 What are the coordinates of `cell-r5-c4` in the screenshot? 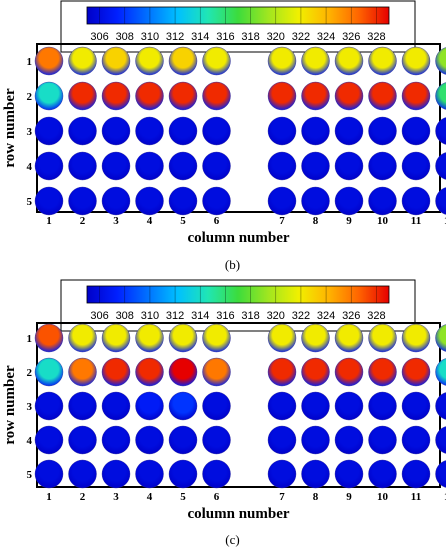 It's located at (149, 201).